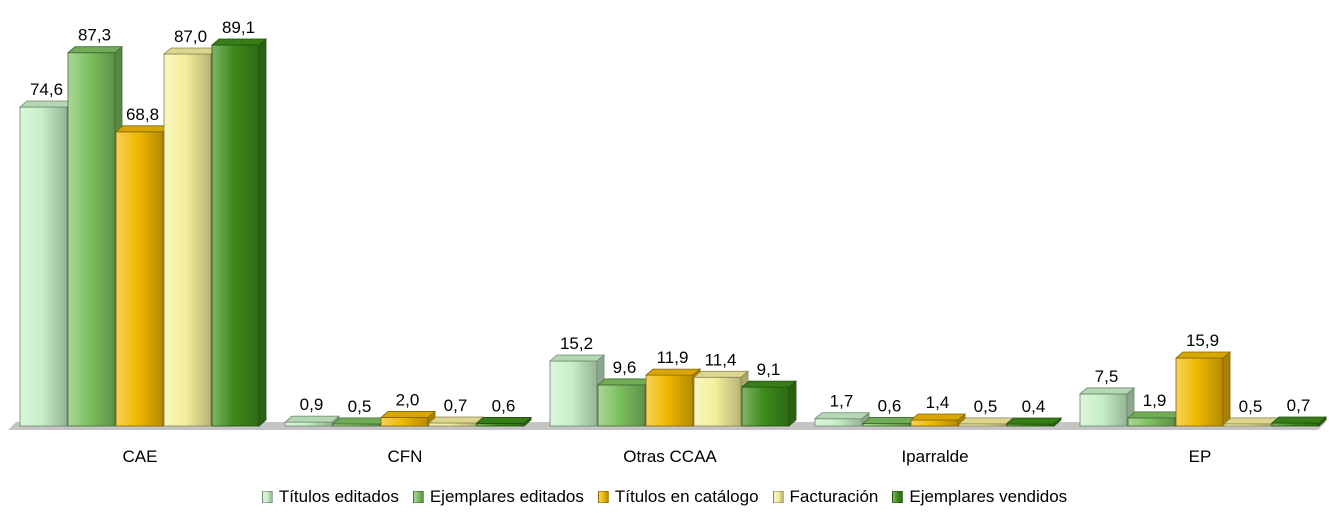 This screenshot has width=1329, height=513. What do you see at coordinates (625, 367) in the screenshot?
I see `data-label: 9,6` at bounding box center [625, 367].